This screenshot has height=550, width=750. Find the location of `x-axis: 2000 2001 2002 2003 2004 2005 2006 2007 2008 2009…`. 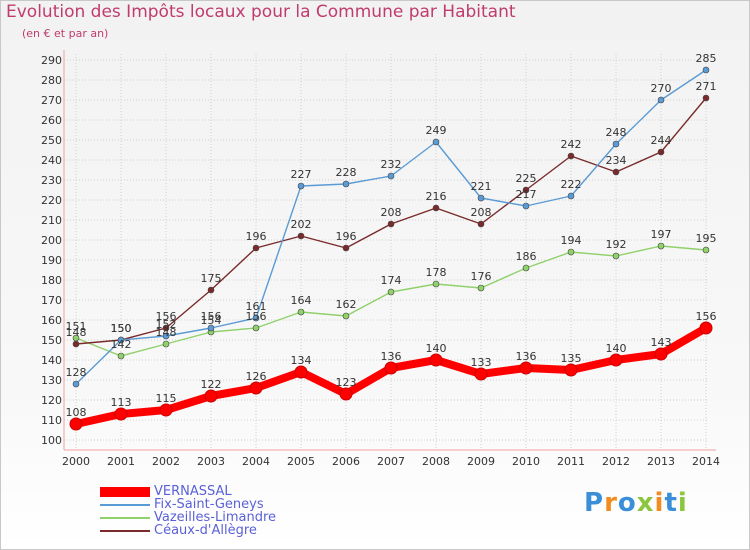

x-axis: 2000 2001 2002 2003 2004 2005 2006 2007 2008 2009… is located at coordinates (391, 458).